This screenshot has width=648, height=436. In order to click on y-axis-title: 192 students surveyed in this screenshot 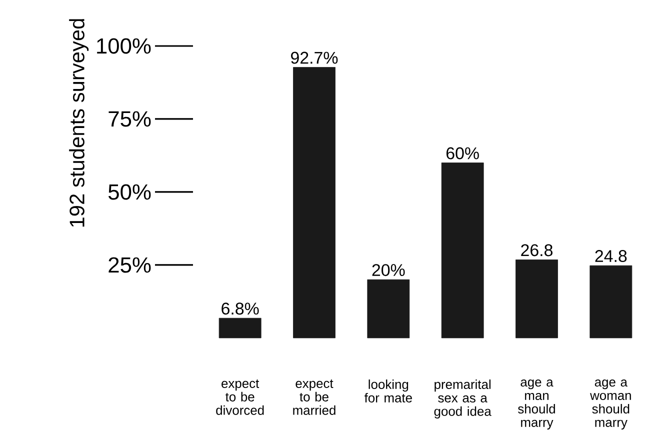, I will do `click(79, 123)`.